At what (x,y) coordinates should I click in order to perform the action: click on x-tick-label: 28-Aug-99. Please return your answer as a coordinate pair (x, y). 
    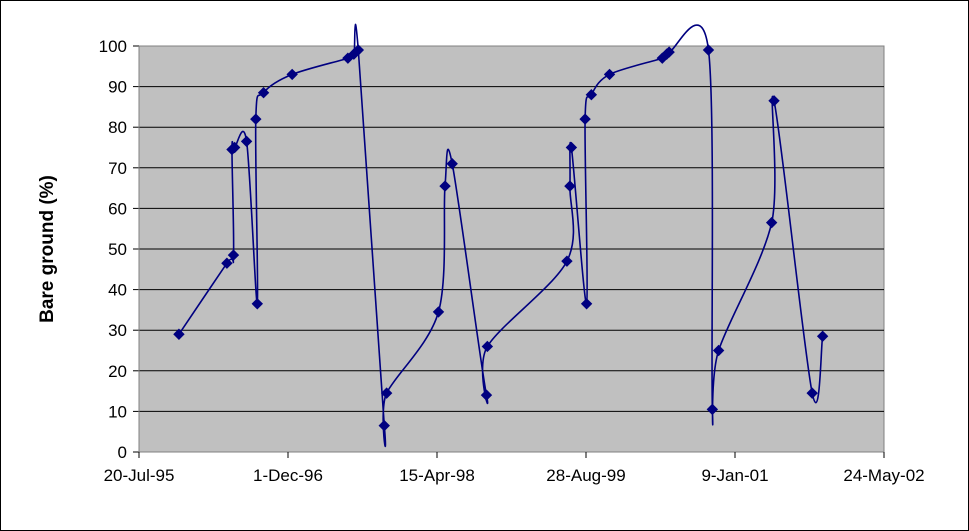
    Looking at the image, I should click on (585, 475).